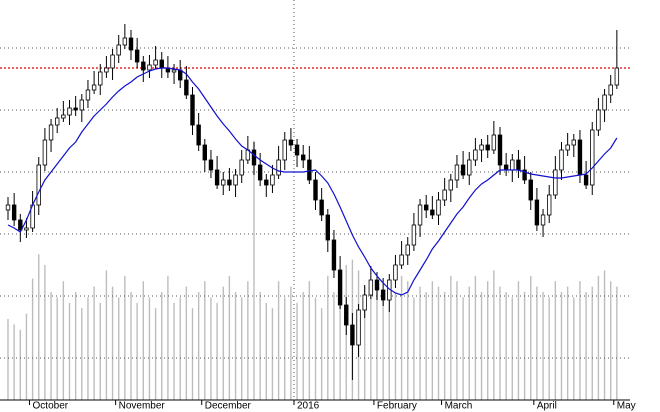 The height and width of the screenshot is (412, 660). What do you see at coordinates (142, 406) in the screenshot?
I see `x-tick-label: November` at bounding box center [142, 406].